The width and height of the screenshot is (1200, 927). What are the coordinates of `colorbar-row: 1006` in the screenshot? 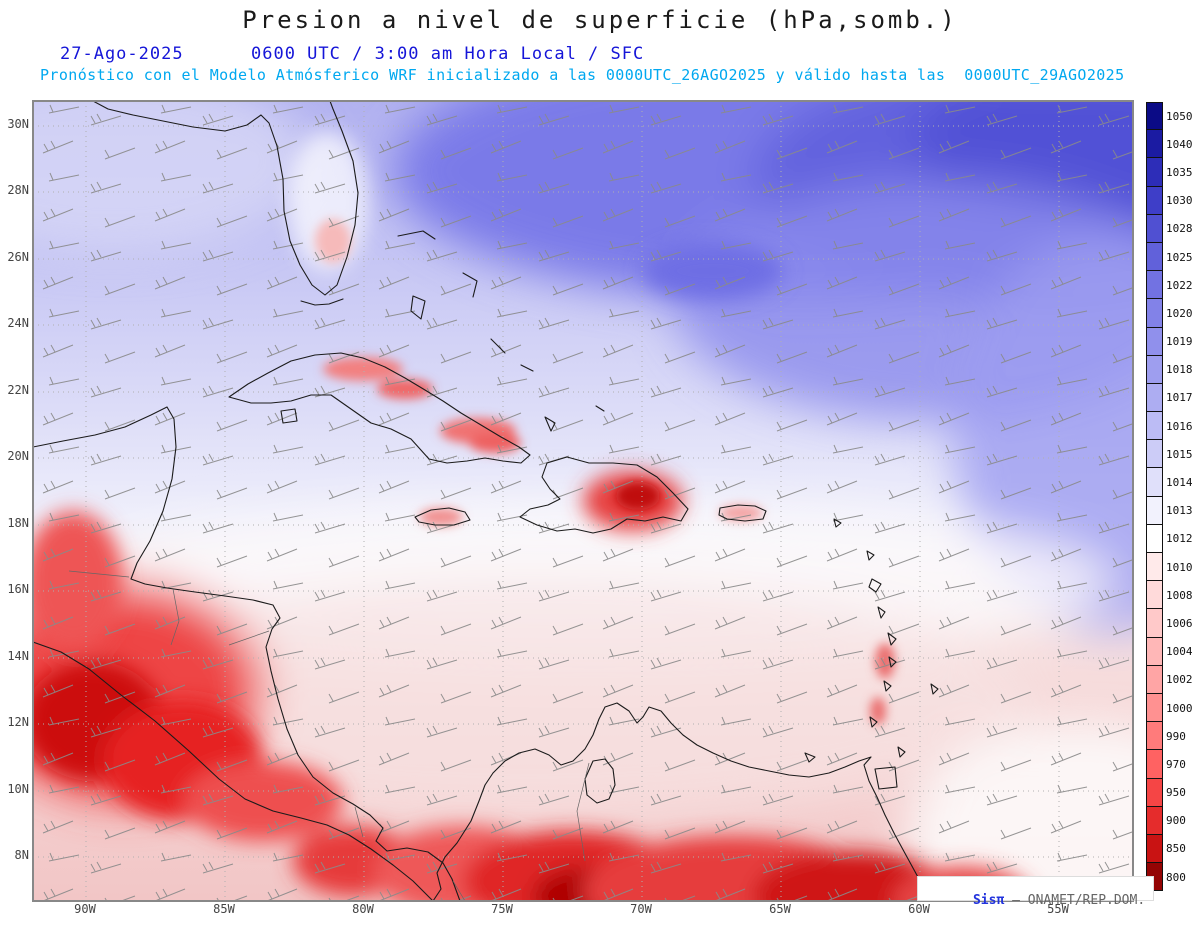 It's located at (1173, 623).